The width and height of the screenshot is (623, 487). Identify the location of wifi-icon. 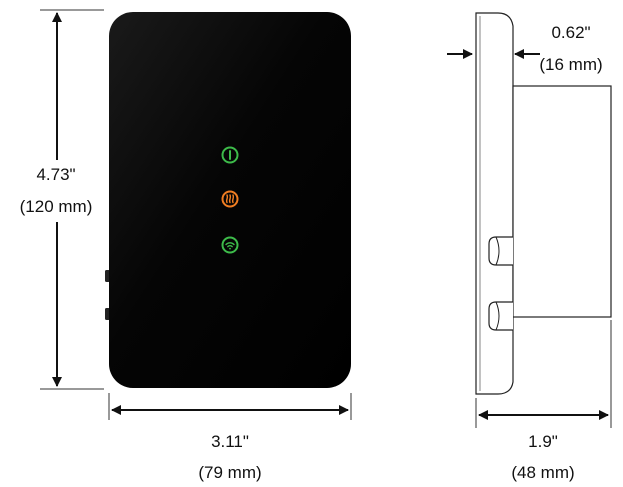
(230, 245).